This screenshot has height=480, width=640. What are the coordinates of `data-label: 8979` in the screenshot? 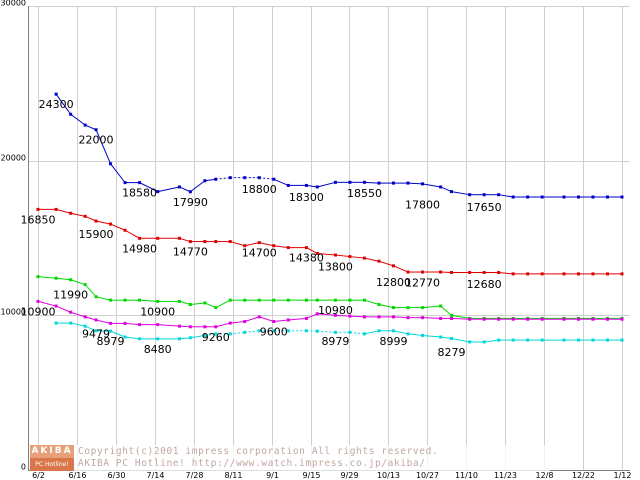 It's located at (111, 341).